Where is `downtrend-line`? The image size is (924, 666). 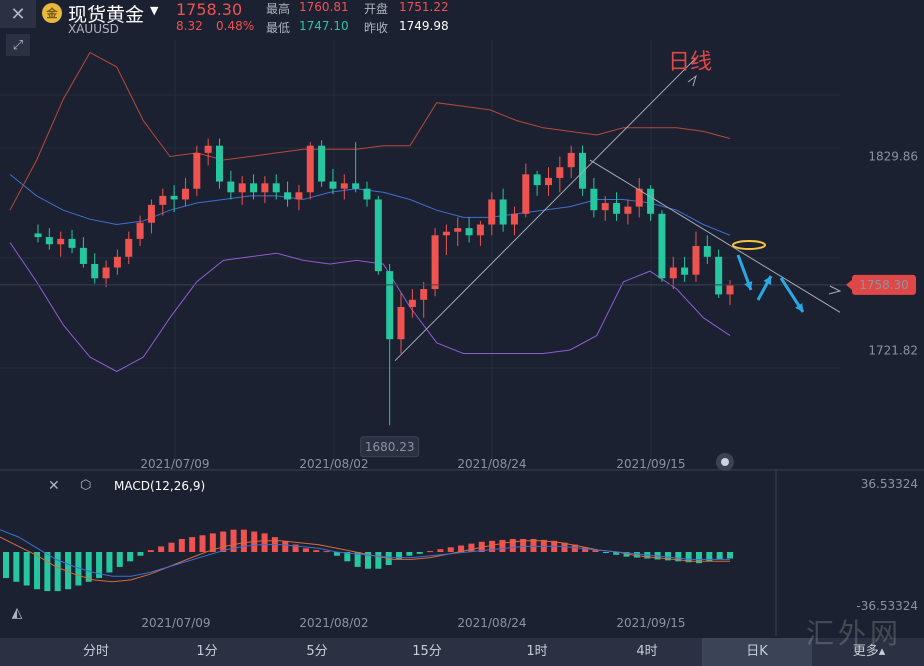
downtrend-line is located at coordinates (715, 236).